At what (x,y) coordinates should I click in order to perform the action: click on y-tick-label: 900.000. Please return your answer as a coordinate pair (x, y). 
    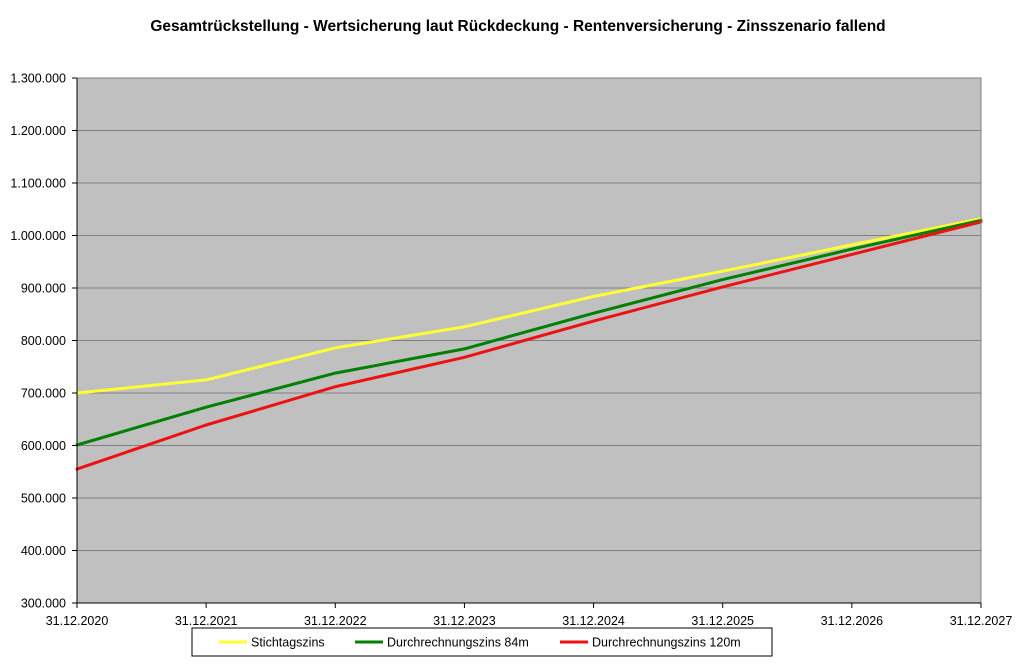
    Looking at the image, I should click on (43, 289).